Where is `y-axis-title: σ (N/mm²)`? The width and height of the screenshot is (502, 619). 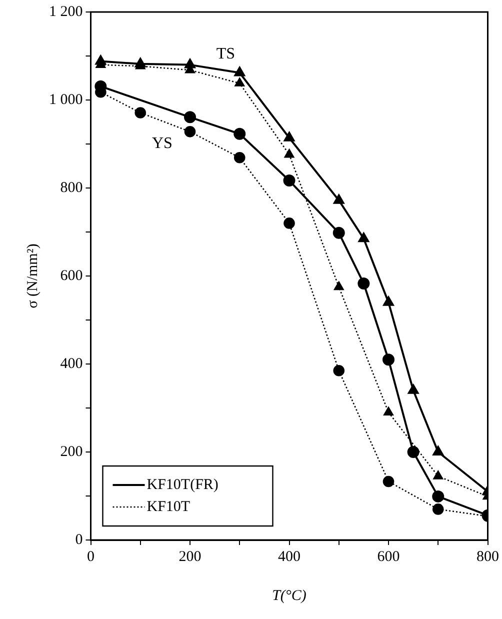 y-axis-title: σ (N/mm²) is located at coordinates (32, 276).